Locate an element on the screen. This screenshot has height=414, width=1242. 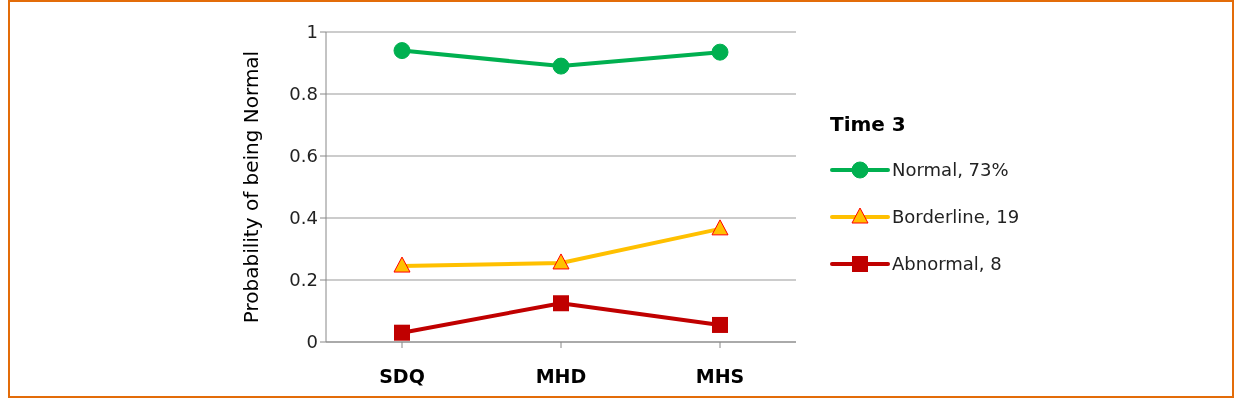
y-tick-label: 0.6 is located at coordinates (303, 156).